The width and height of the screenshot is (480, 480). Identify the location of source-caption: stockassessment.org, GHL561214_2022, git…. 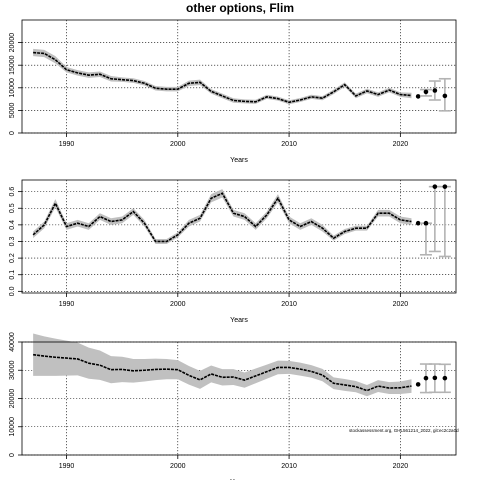
(404, 430).